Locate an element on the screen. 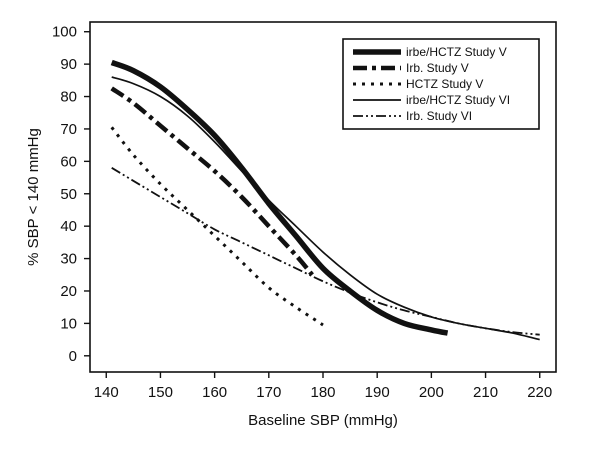  legend-label: irbe/HCTZ Study VI is located at coordinates (458, 100).